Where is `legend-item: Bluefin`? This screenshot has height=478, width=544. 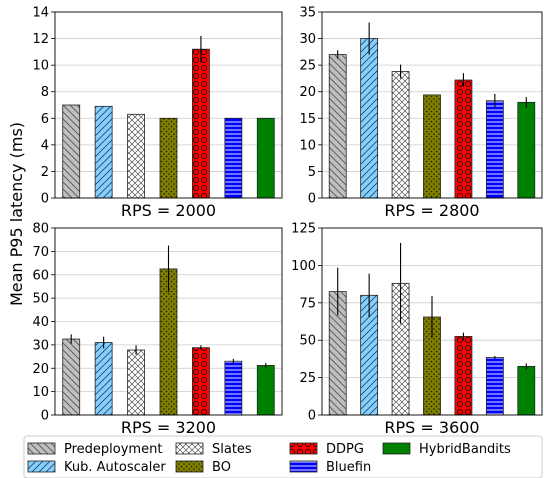
legend-item: Bluefin is located at coordinates (330, 467).